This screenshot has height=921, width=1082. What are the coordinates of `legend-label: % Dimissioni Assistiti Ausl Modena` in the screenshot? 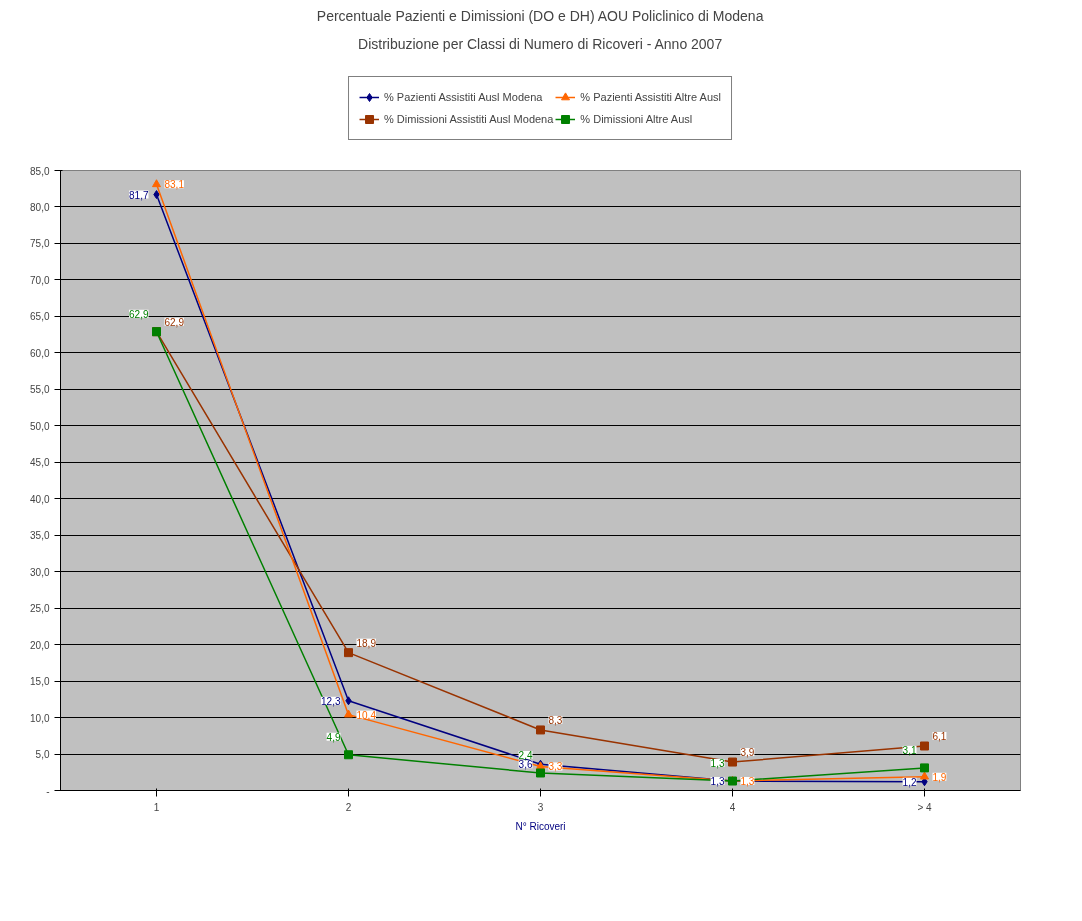 It's located at (469, 119).